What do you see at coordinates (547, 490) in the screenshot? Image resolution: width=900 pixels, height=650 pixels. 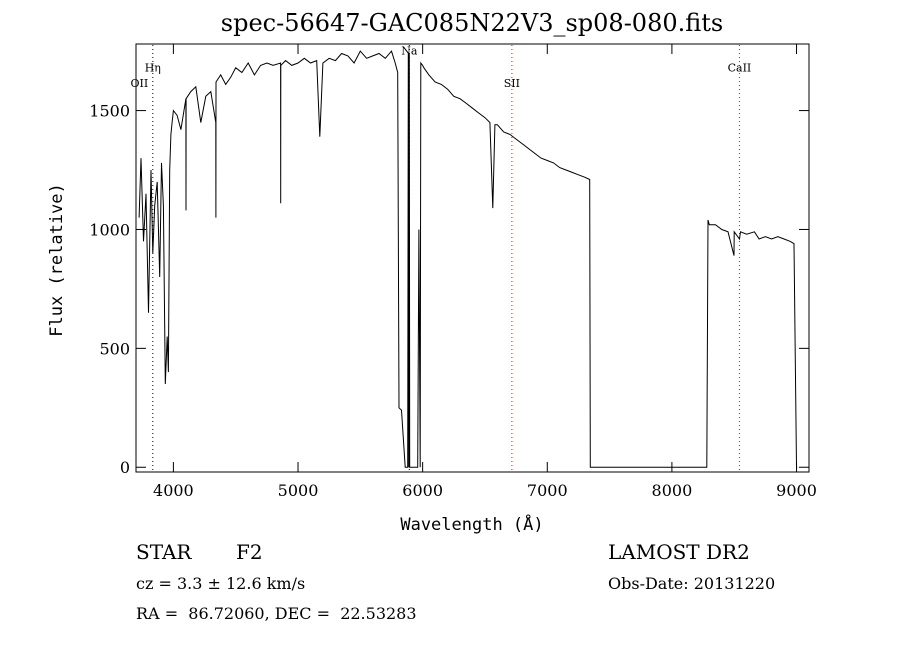 I see `x-tick-label: 7000` at bounding box center [547, 490].